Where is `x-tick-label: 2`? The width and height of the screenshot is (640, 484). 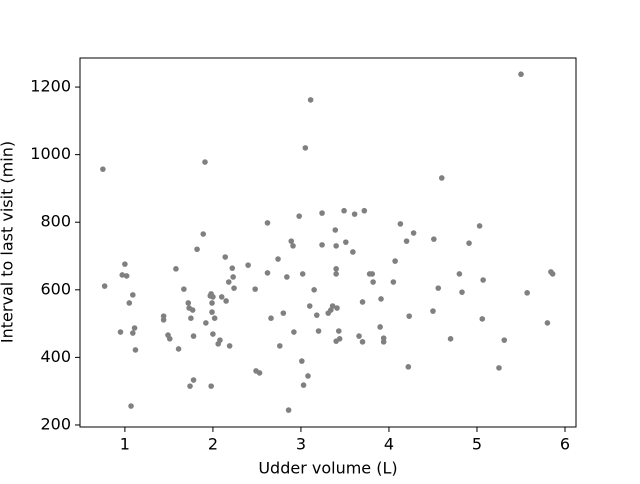
x-tick-label: 2 is located at coordinates (213, 444).